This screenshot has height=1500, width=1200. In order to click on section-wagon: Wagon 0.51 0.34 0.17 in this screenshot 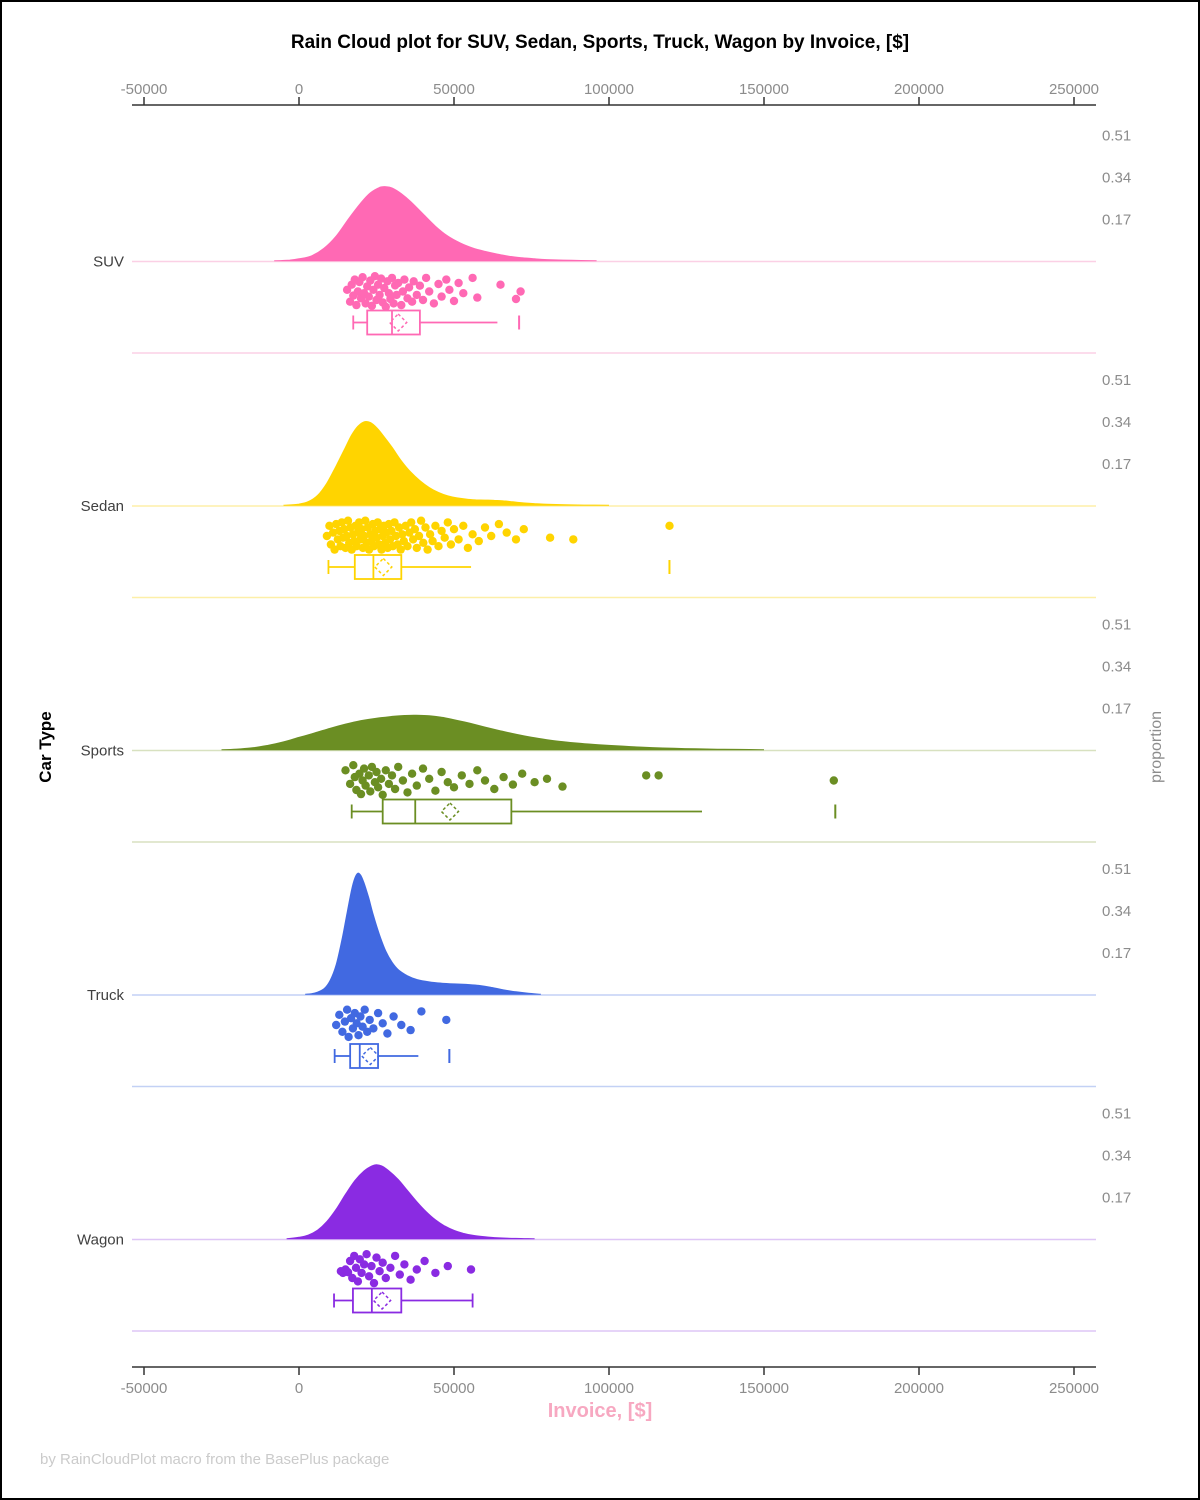, I will do `click(604, 1219)`.